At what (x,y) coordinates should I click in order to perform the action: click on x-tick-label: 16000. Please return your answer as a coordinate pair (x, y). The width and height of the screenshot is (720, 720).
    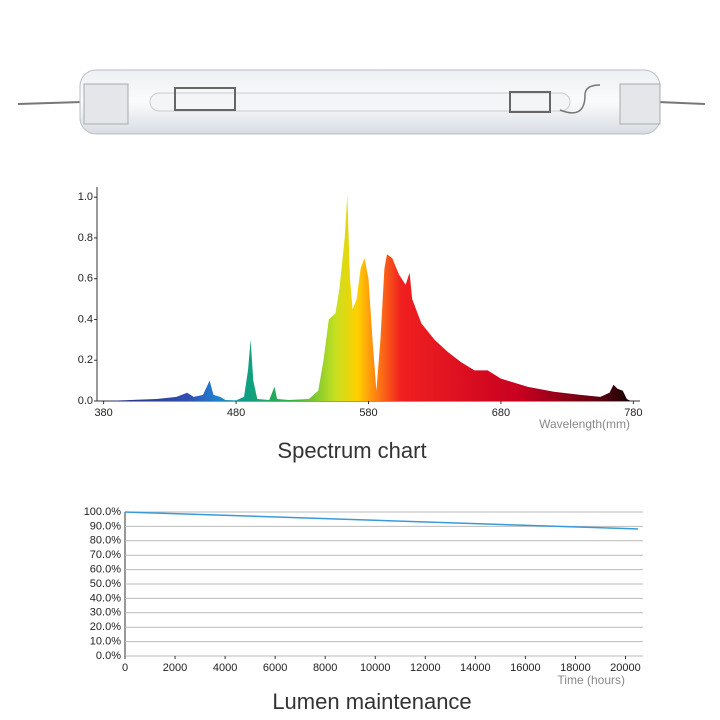
    Looking at the image, I should click on (525, 668).